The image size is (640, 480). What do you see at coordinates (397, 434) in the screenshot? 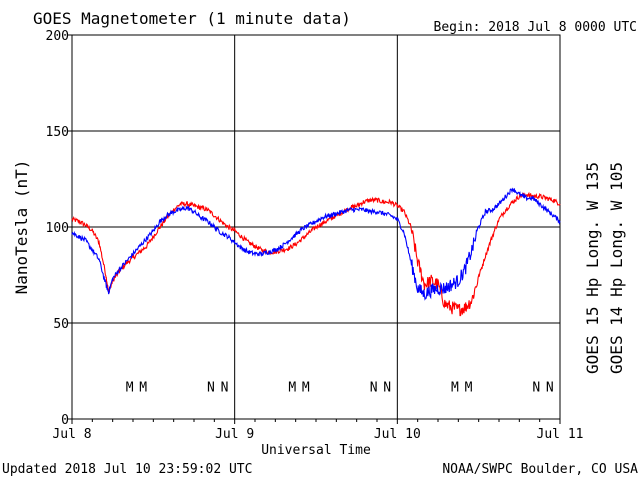
I see `x-tick-label: Jul 10` at bounding box center [397, 434].